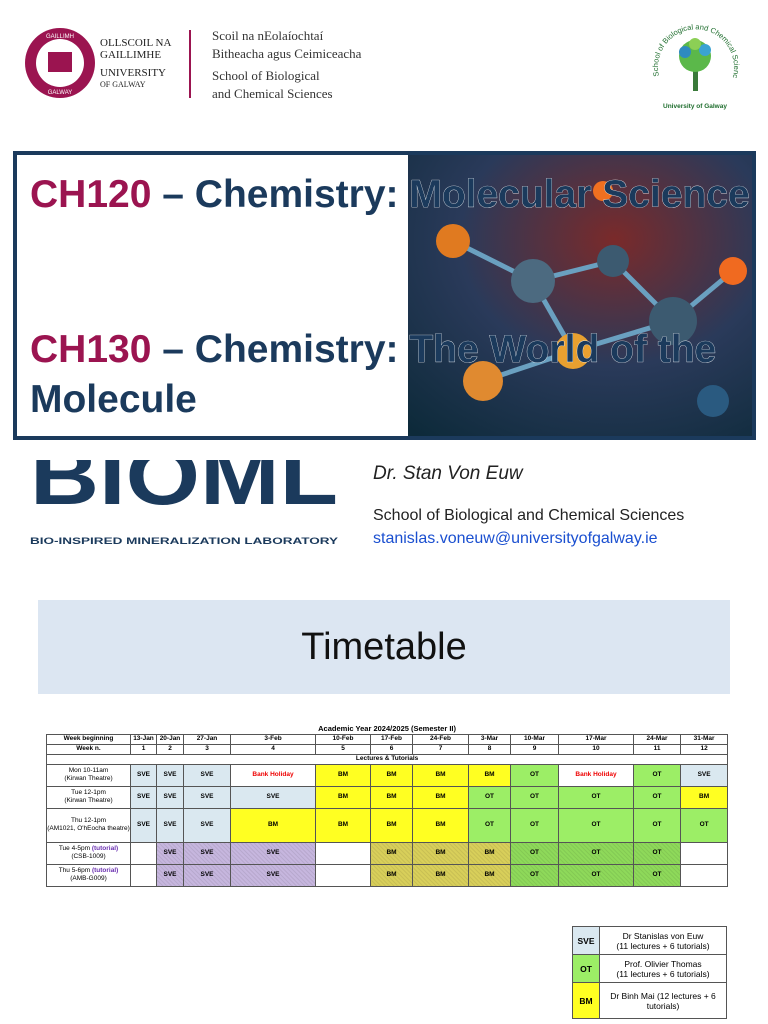 Image resolution: width=768 pixels, height=1024 pixels. Describe the element at coordinates (88, 878) in the screenshot. I see `slot-room: (AMB-G009)` at that location.